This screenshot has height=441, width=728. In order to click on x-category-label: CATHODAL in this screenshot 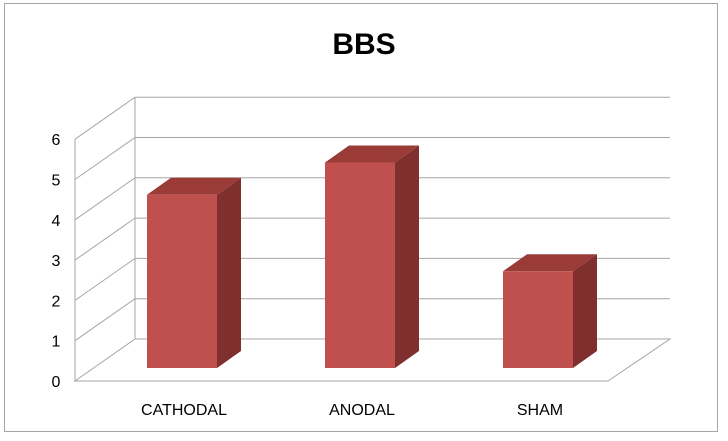, I will do `click(184, 410)`.